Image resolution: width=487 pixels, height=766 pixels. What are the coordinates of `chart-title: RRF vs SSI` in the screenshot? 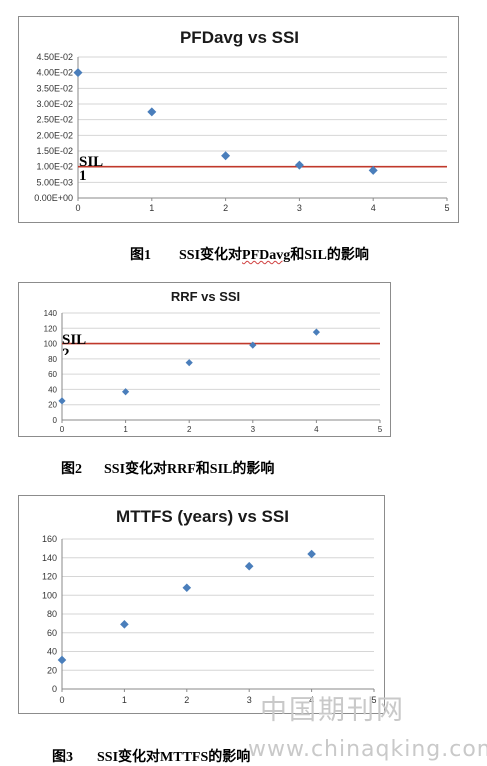 It's located at (205, 296).